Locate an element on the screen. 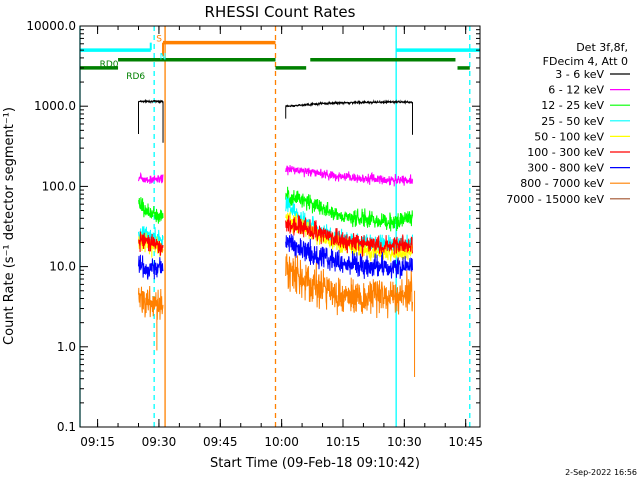 The width and height of the screenshot is (640, 480). y-tick-label-4: 100.0 is located at coordinates (59, 186).